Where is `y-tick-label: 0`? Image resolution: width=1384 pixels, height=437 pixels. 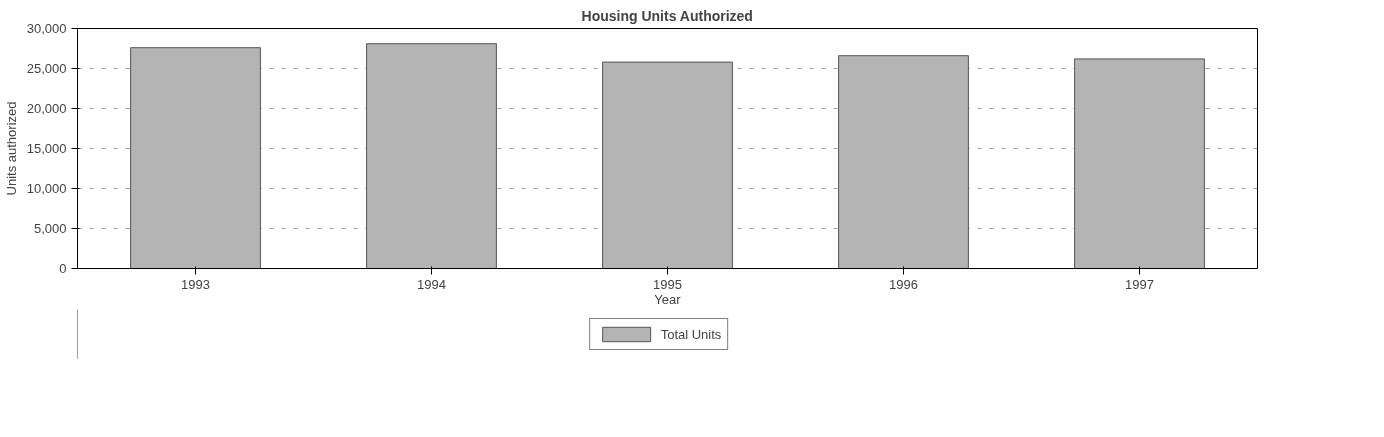 y-tick-label: 0 is located at coordinates (63, 268).